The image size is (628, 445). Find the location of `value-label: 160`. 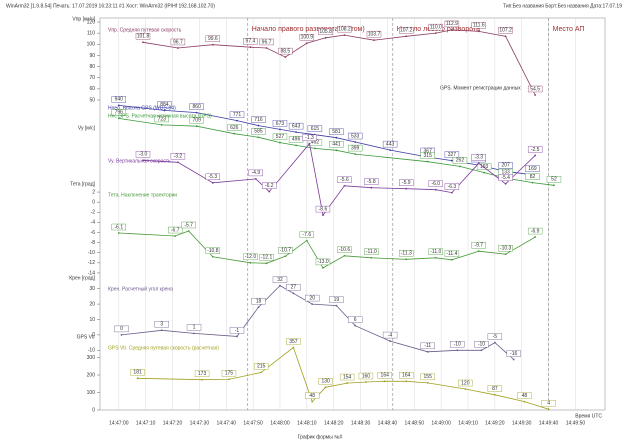

value-label: 160 is located at coordinates (366, 376).